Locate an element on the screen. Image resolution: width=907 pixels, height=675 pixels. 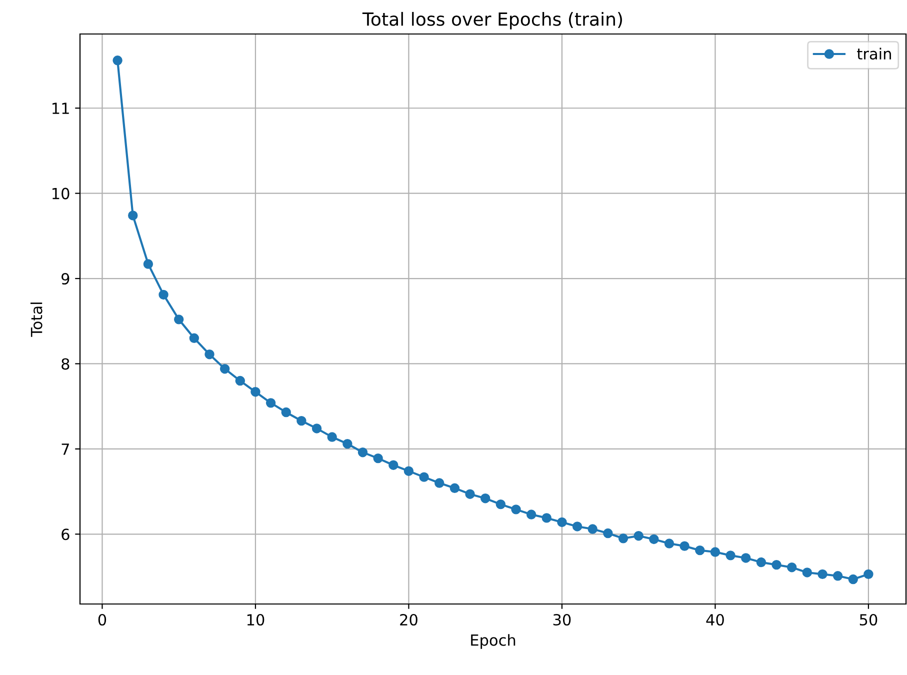
x-tick-label: 0 is located at coordinates (102, 620).